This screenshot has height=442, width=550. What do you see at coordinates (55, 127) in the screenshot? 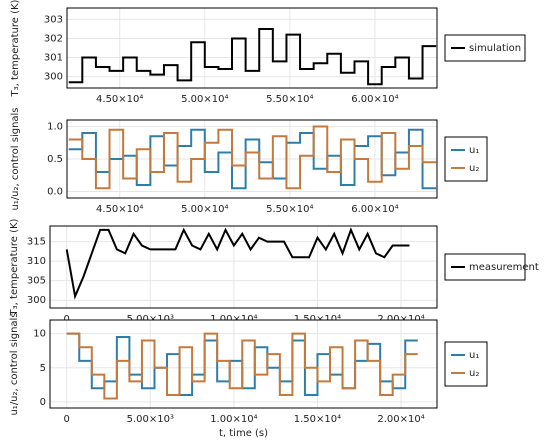
I see `y-tick-label: 1.0` at bounding box center [55, 127].